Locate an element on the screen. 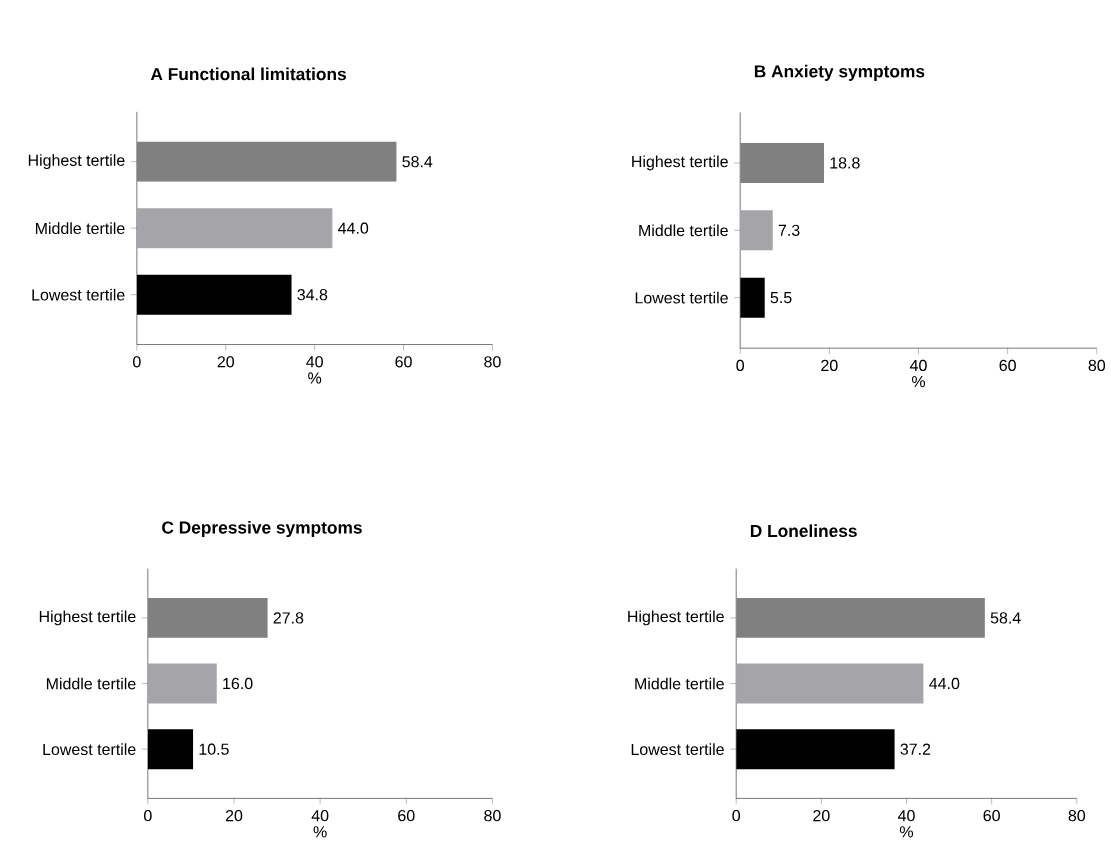  chart-title: A Functional limitations is located at coordinates (248, 74).